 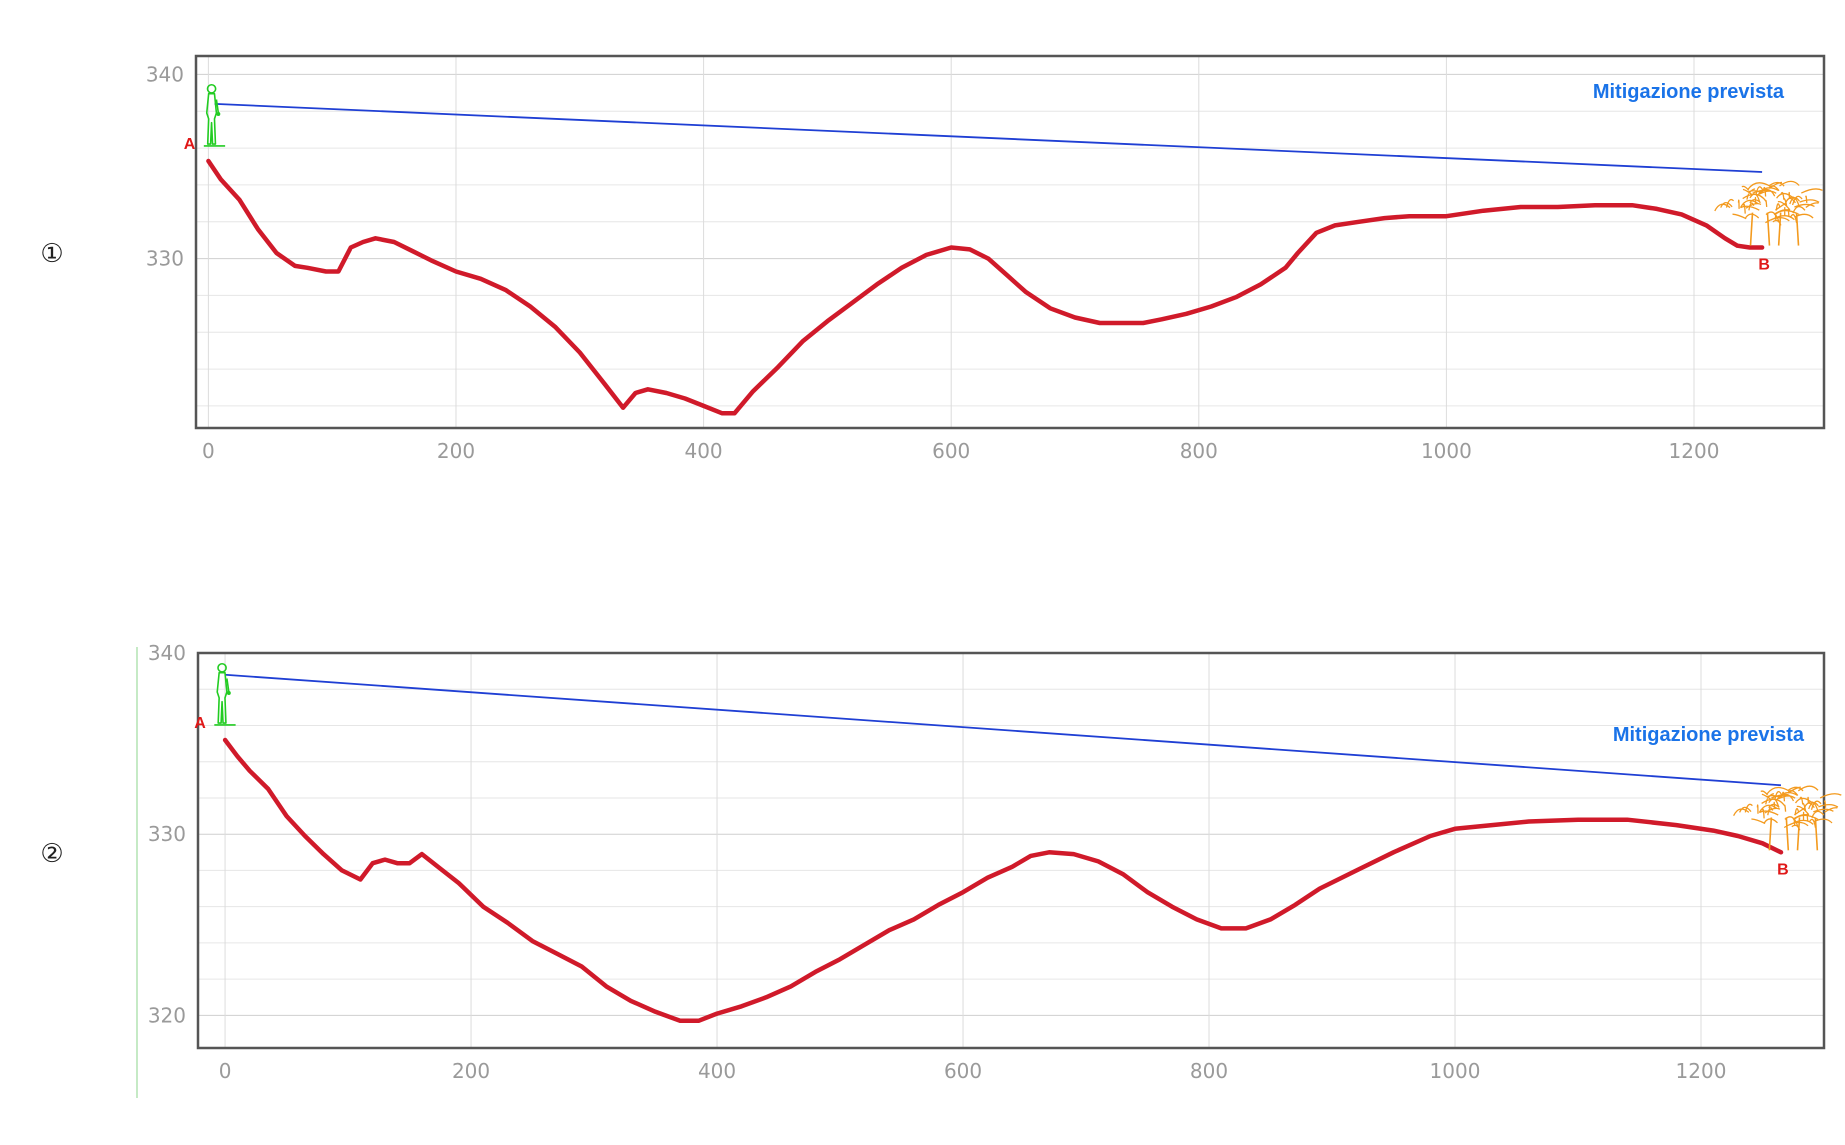 What do you see at coordinates (167, 1015) in the screenshot?
I see `y-tick-label: 320` at bounding box center [167, 1015].